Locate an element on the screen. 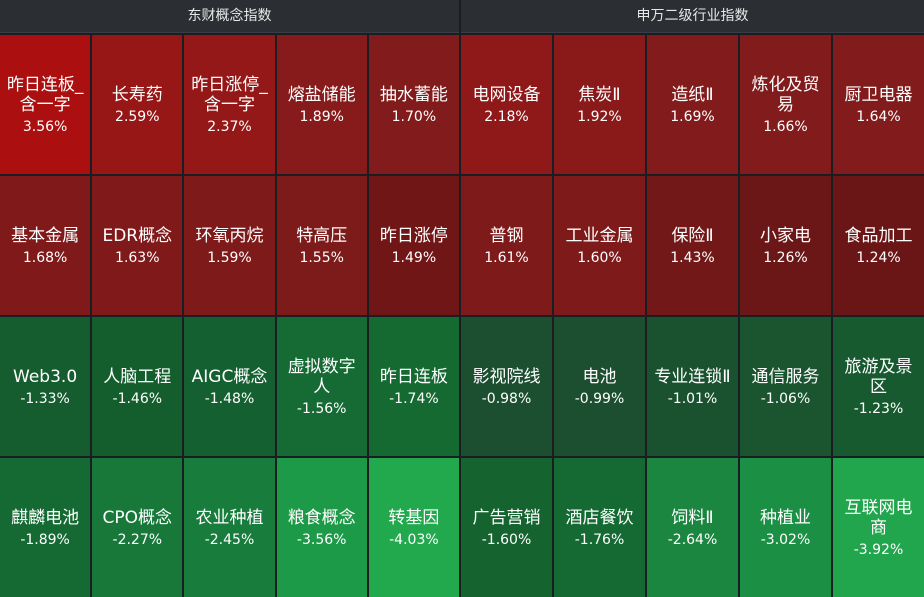 The image size is (924, 597). heatmap-tile: 保险Ⅱ 1.43% is located at coordinates (692, 245).